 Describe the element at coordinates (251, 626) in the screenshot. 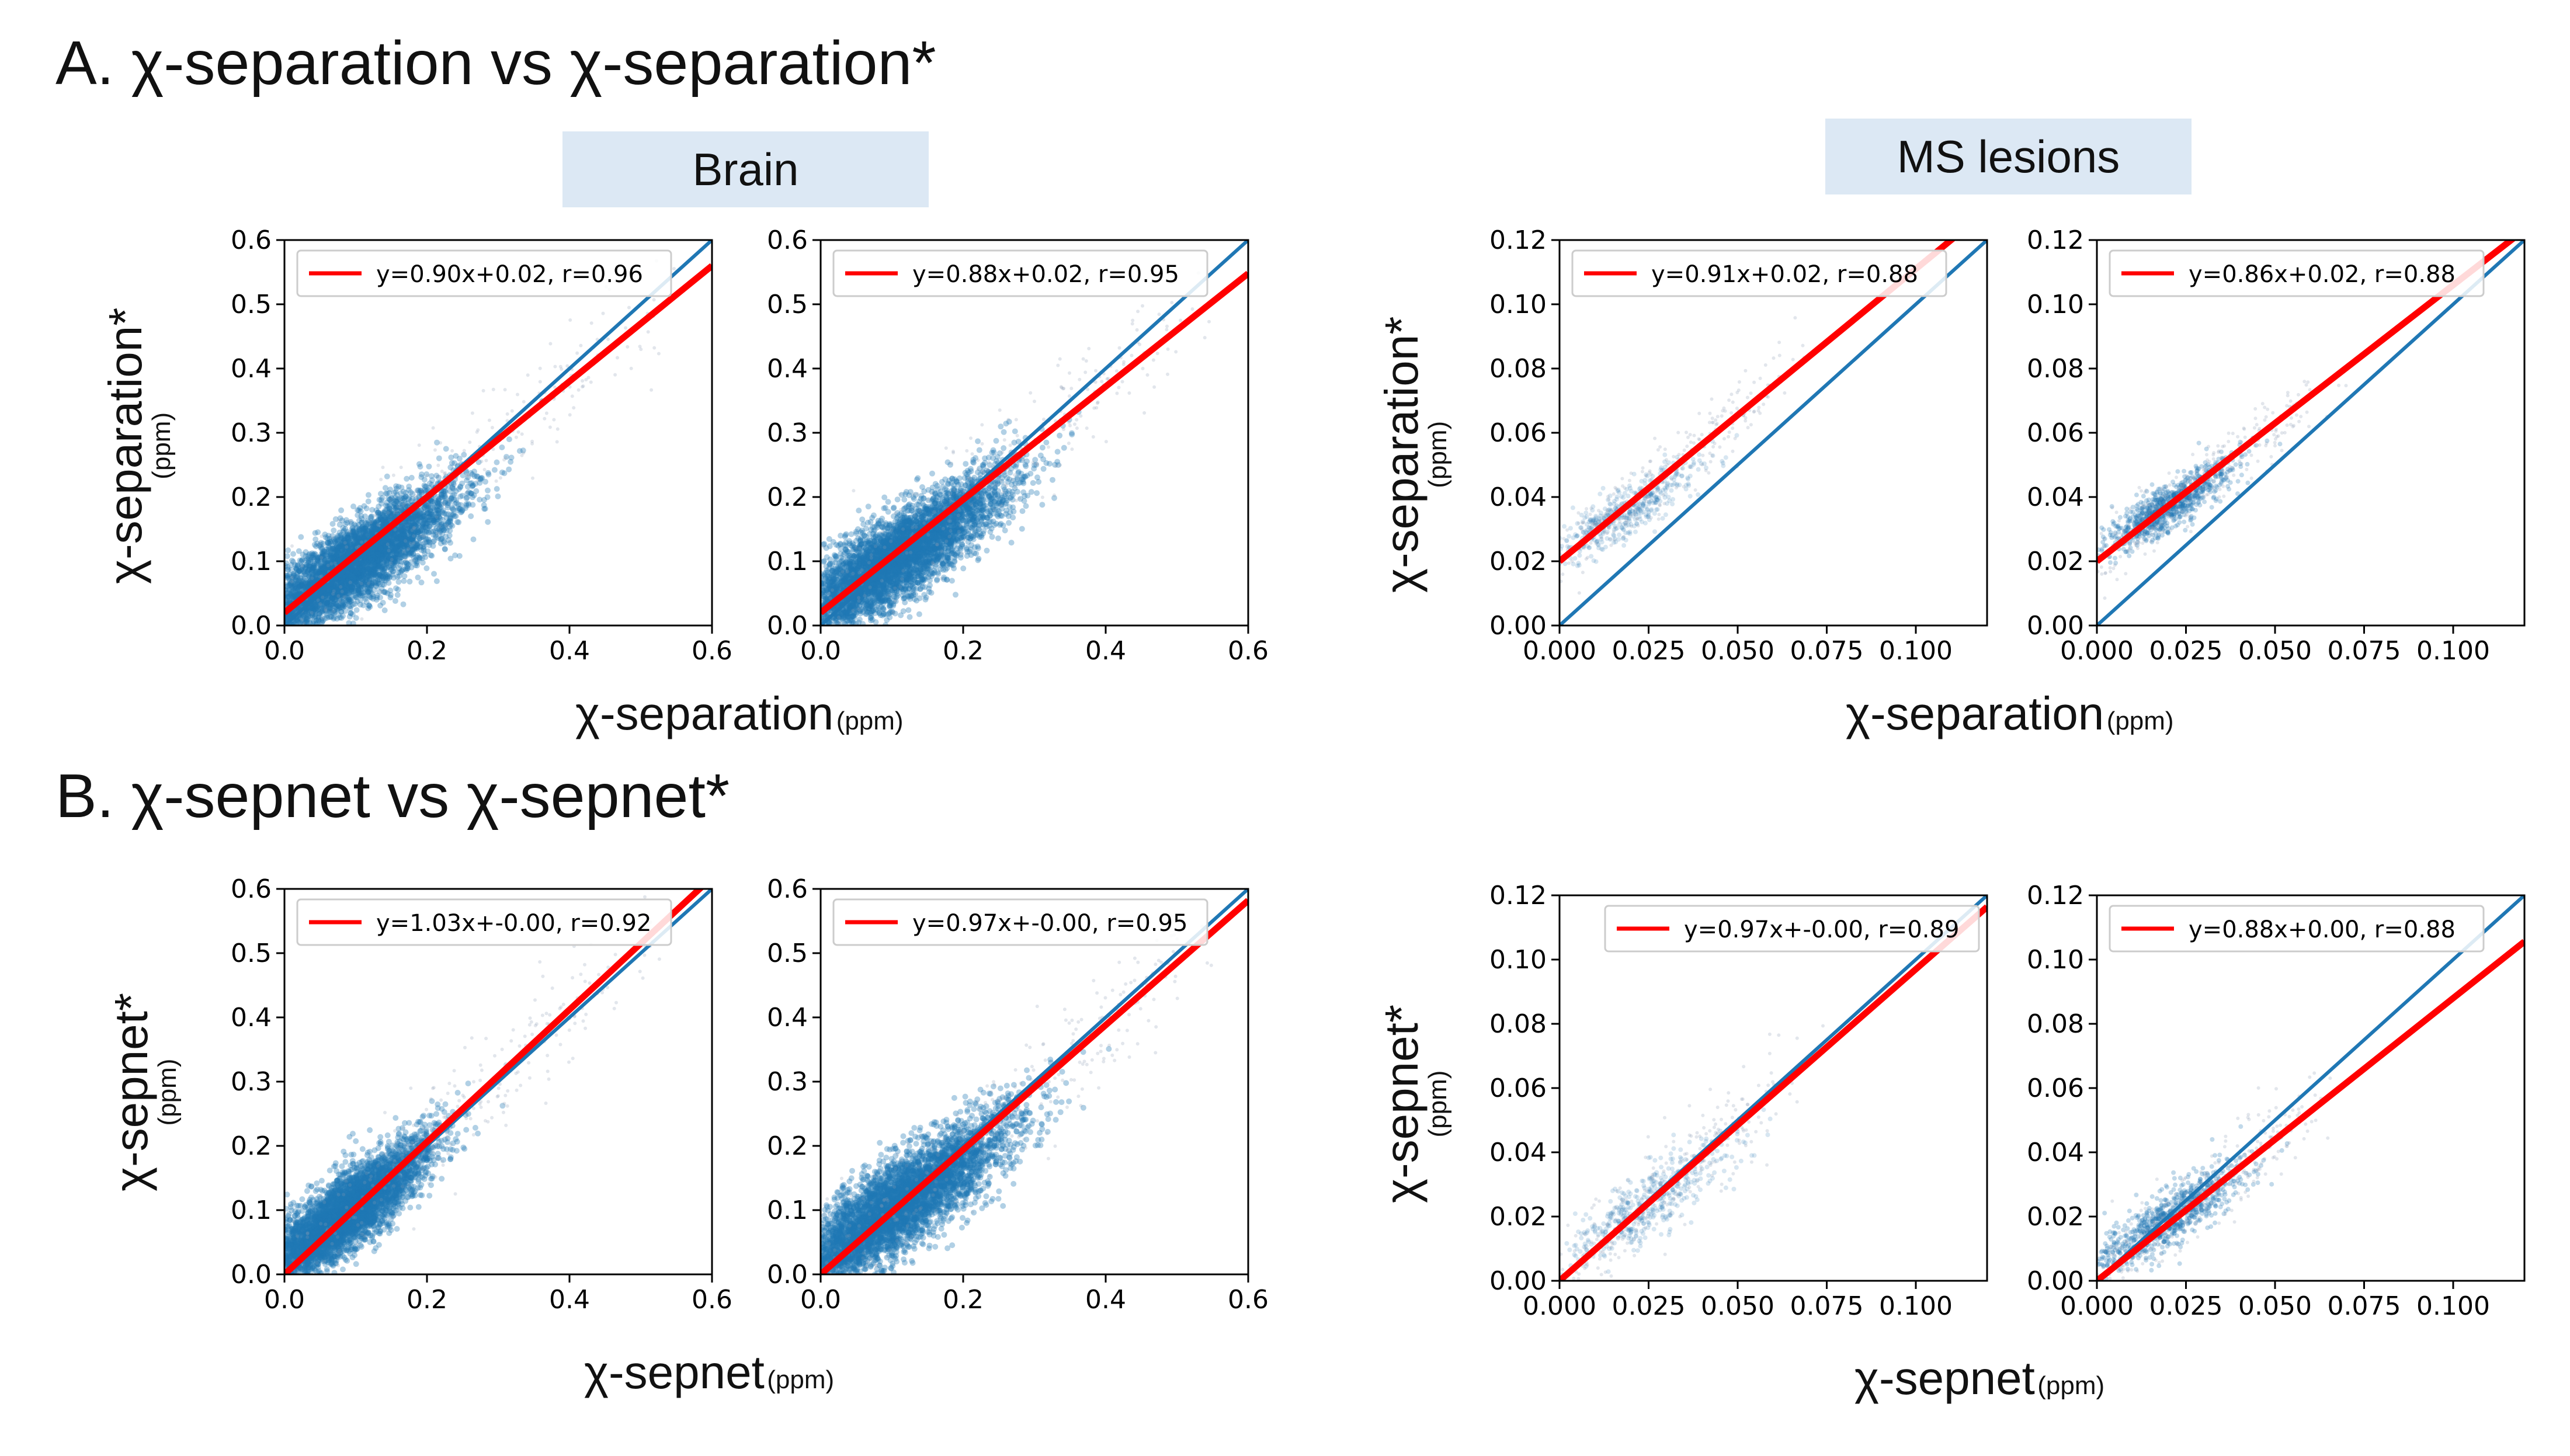

I see `y-tick-label: 0.0` at that location.